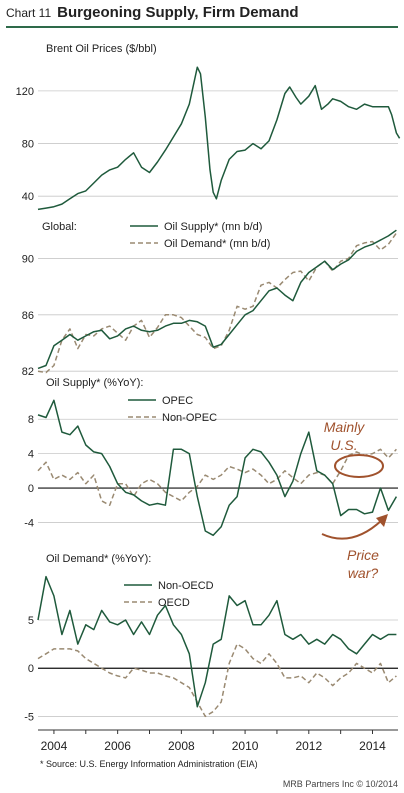  I want to click on annotation-war: war?, so click(363, 573).